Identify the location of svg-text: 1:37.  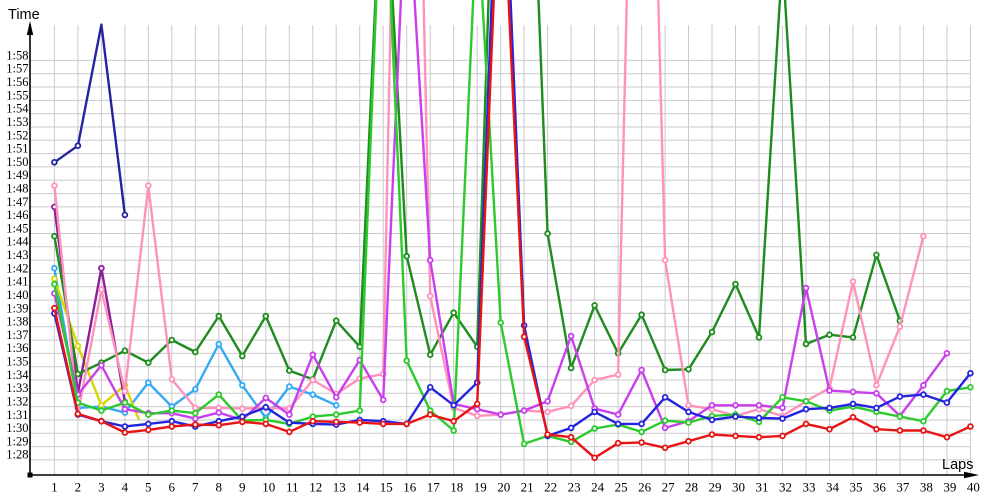
(17, 335).